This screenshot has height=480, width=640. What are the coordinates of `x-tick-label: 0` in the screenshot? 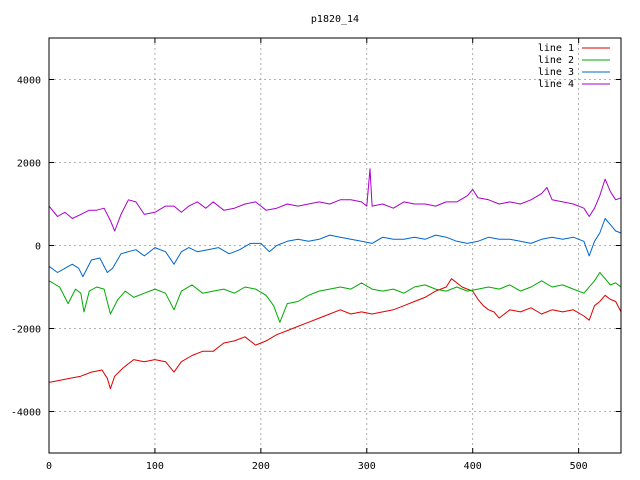 It's located at (49, 466).